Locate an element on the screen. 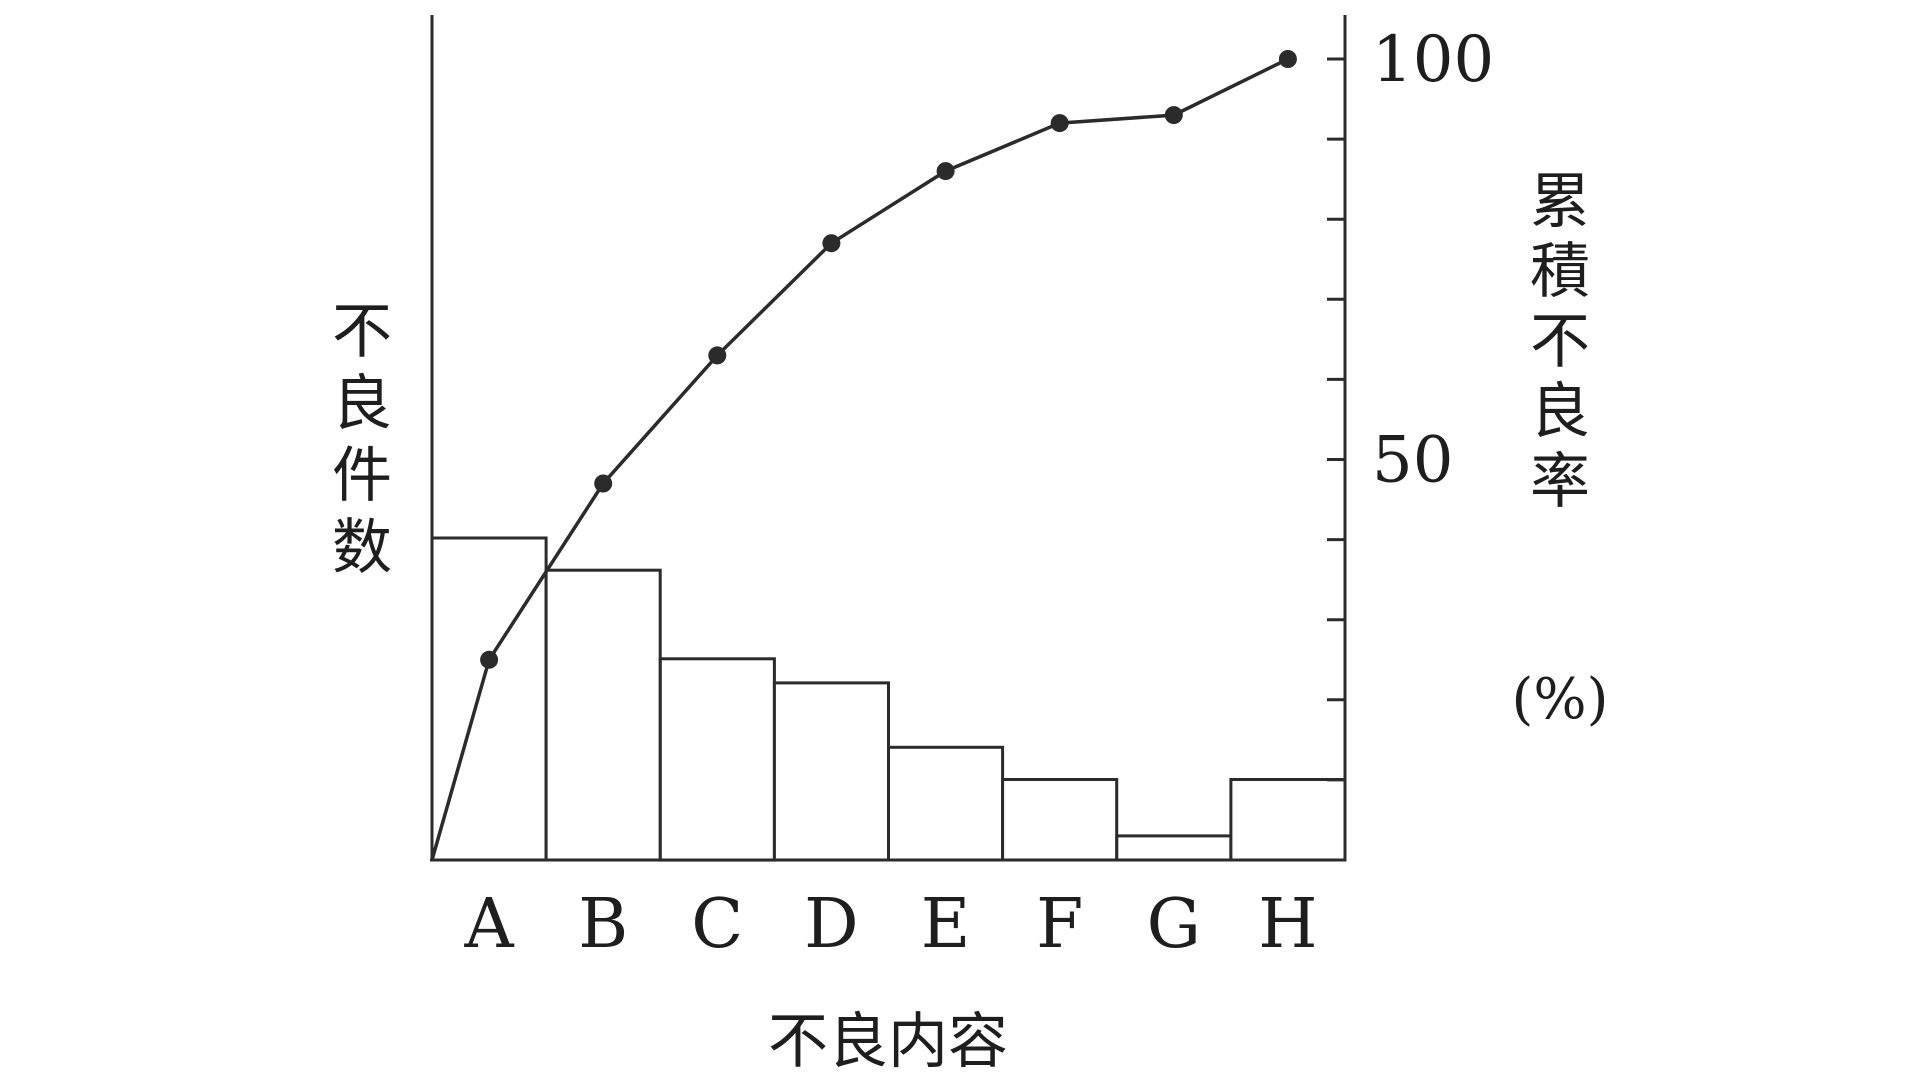  x-tick-label-A: A is located at coordinates (489, 924).